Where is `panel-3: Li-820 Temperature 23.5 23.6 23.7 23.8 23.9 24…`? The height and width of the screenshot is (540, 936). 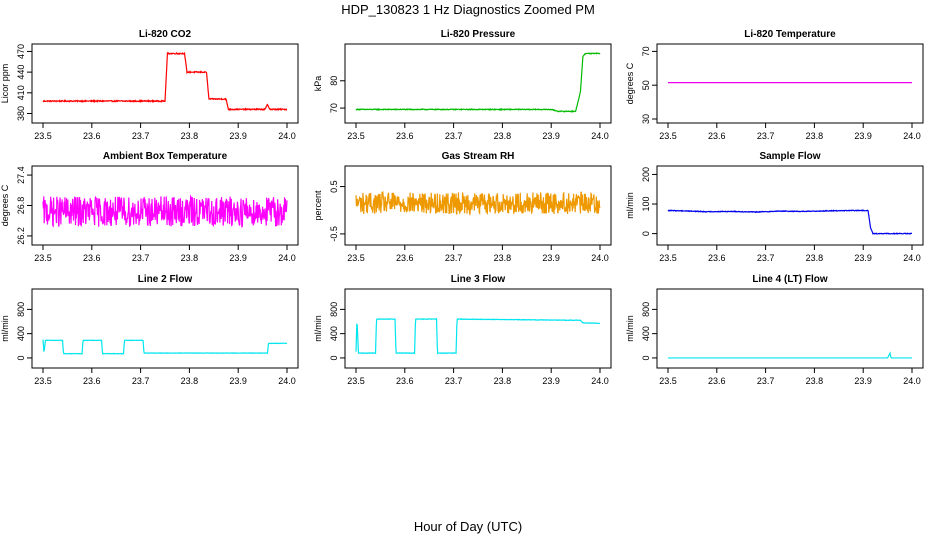
panel-3: Li-820 Temperature 23.5 23.6 23.7 23.8 23.9 24… is located at coordinates (774, 85).